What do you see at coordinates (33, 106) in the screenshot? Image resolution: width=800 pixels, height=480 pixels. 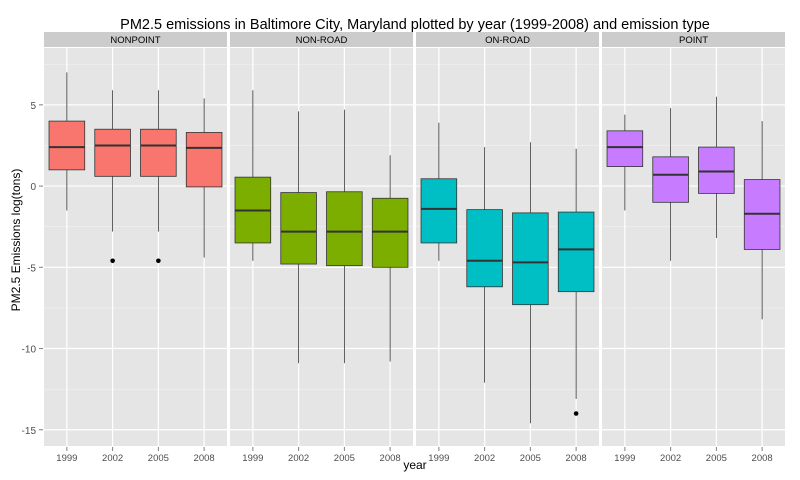 I see `y-tick-label: 5` at bounding box center [33, 106].